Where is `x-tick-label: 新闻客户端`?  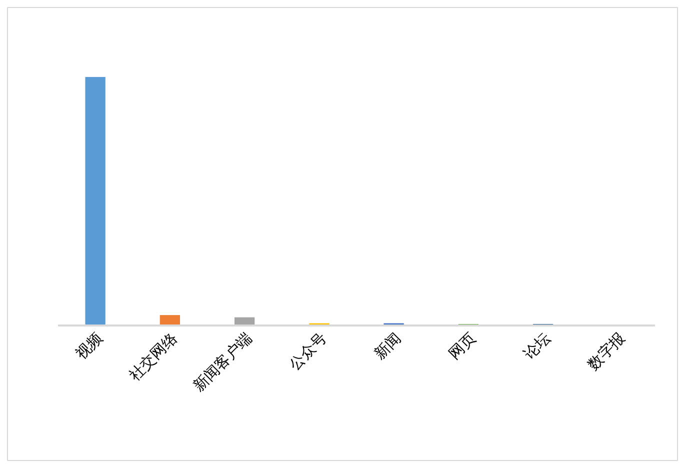 x-tick-label: 新闻客户端 is located at coordinates (223, 362).